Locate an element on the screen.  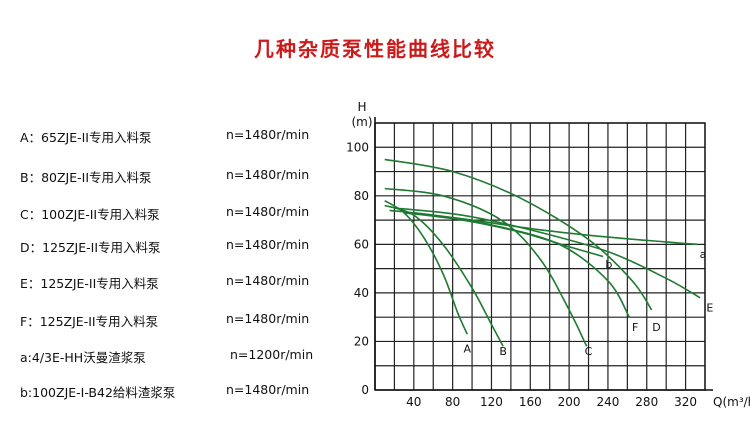
curve-A is located at coordinates (426, 267).